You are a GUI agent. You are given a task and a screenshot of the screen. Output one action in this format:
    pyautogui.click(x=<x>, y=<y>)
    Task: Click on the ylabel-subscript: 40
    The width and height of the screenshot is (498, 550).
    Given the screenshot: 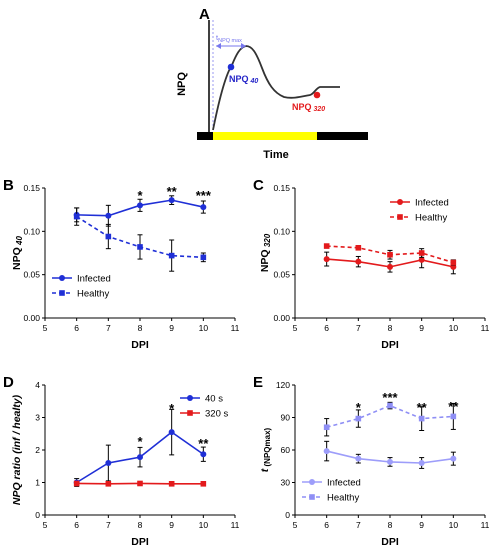 What is the action you would take?
    pyautogui.click(x=19, y=242)
    